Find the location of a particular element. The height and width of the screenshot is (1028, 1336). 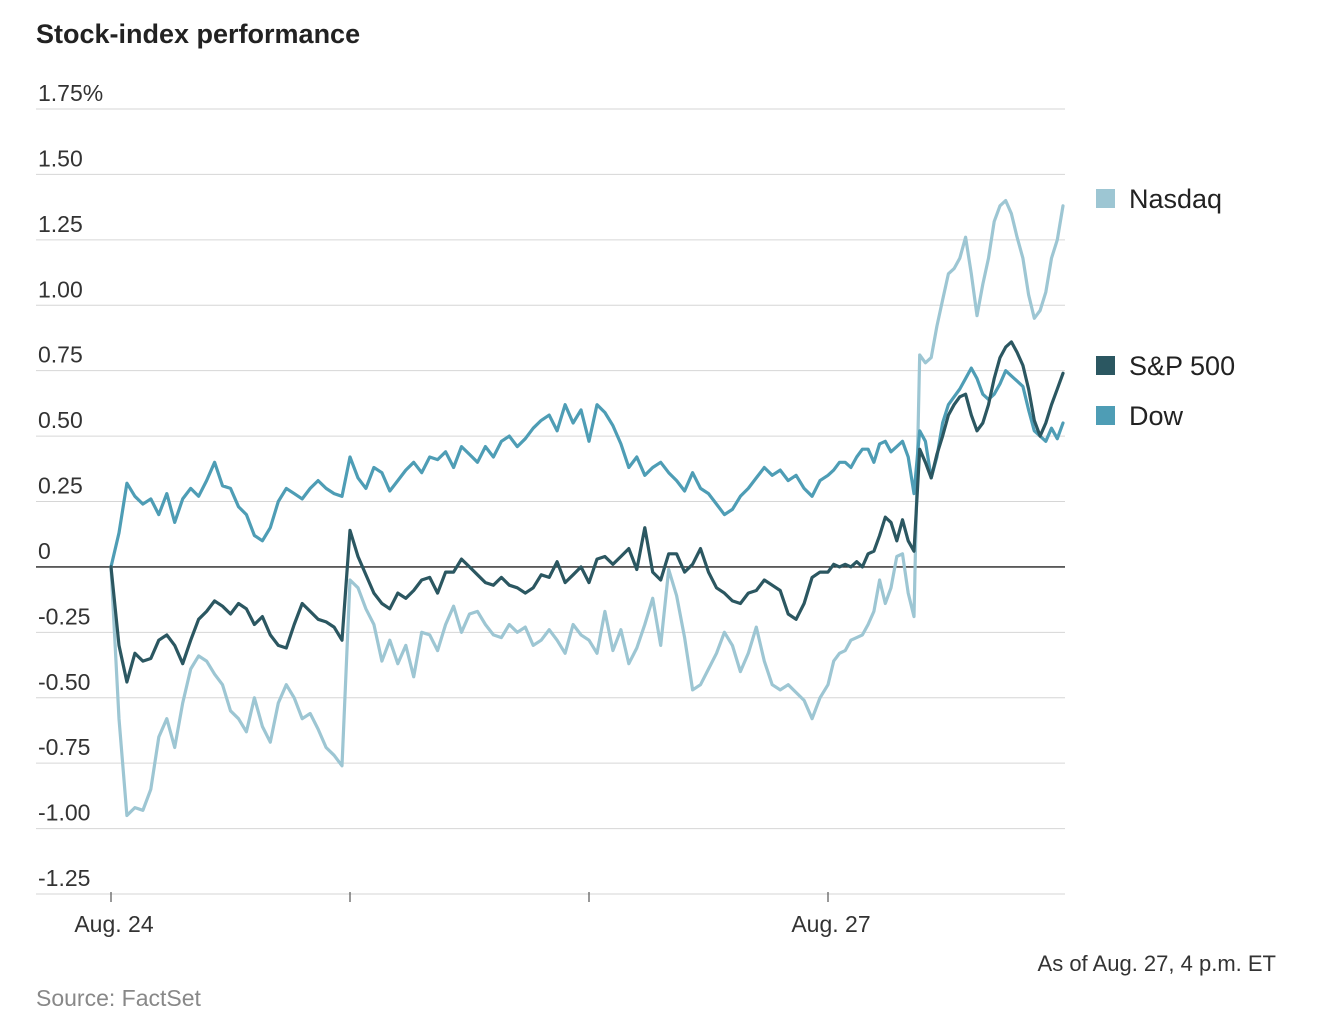

legend-label-nasdaq: Nasdaq is located at coordinates (1175, 199).